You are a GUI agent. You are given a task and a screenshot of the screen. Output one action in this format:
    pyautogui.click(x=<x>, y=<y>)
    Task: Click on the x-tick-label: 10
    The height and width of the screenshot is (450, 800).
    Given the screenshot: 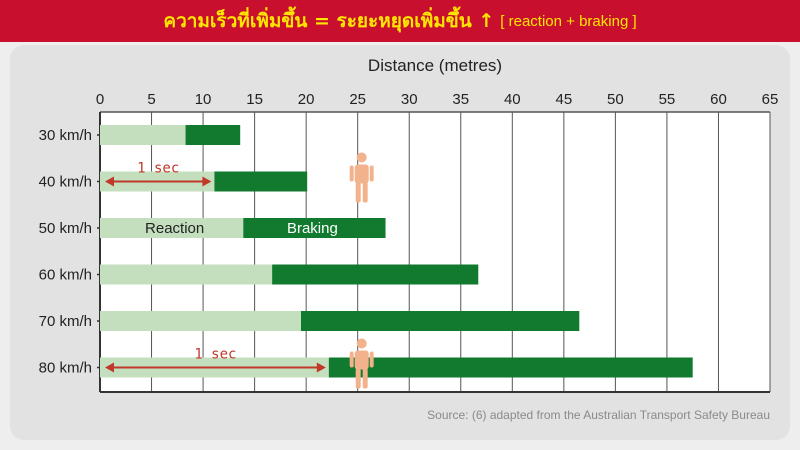 What is the action you would take?
    pyautogui.click(x=203, y=99)
    